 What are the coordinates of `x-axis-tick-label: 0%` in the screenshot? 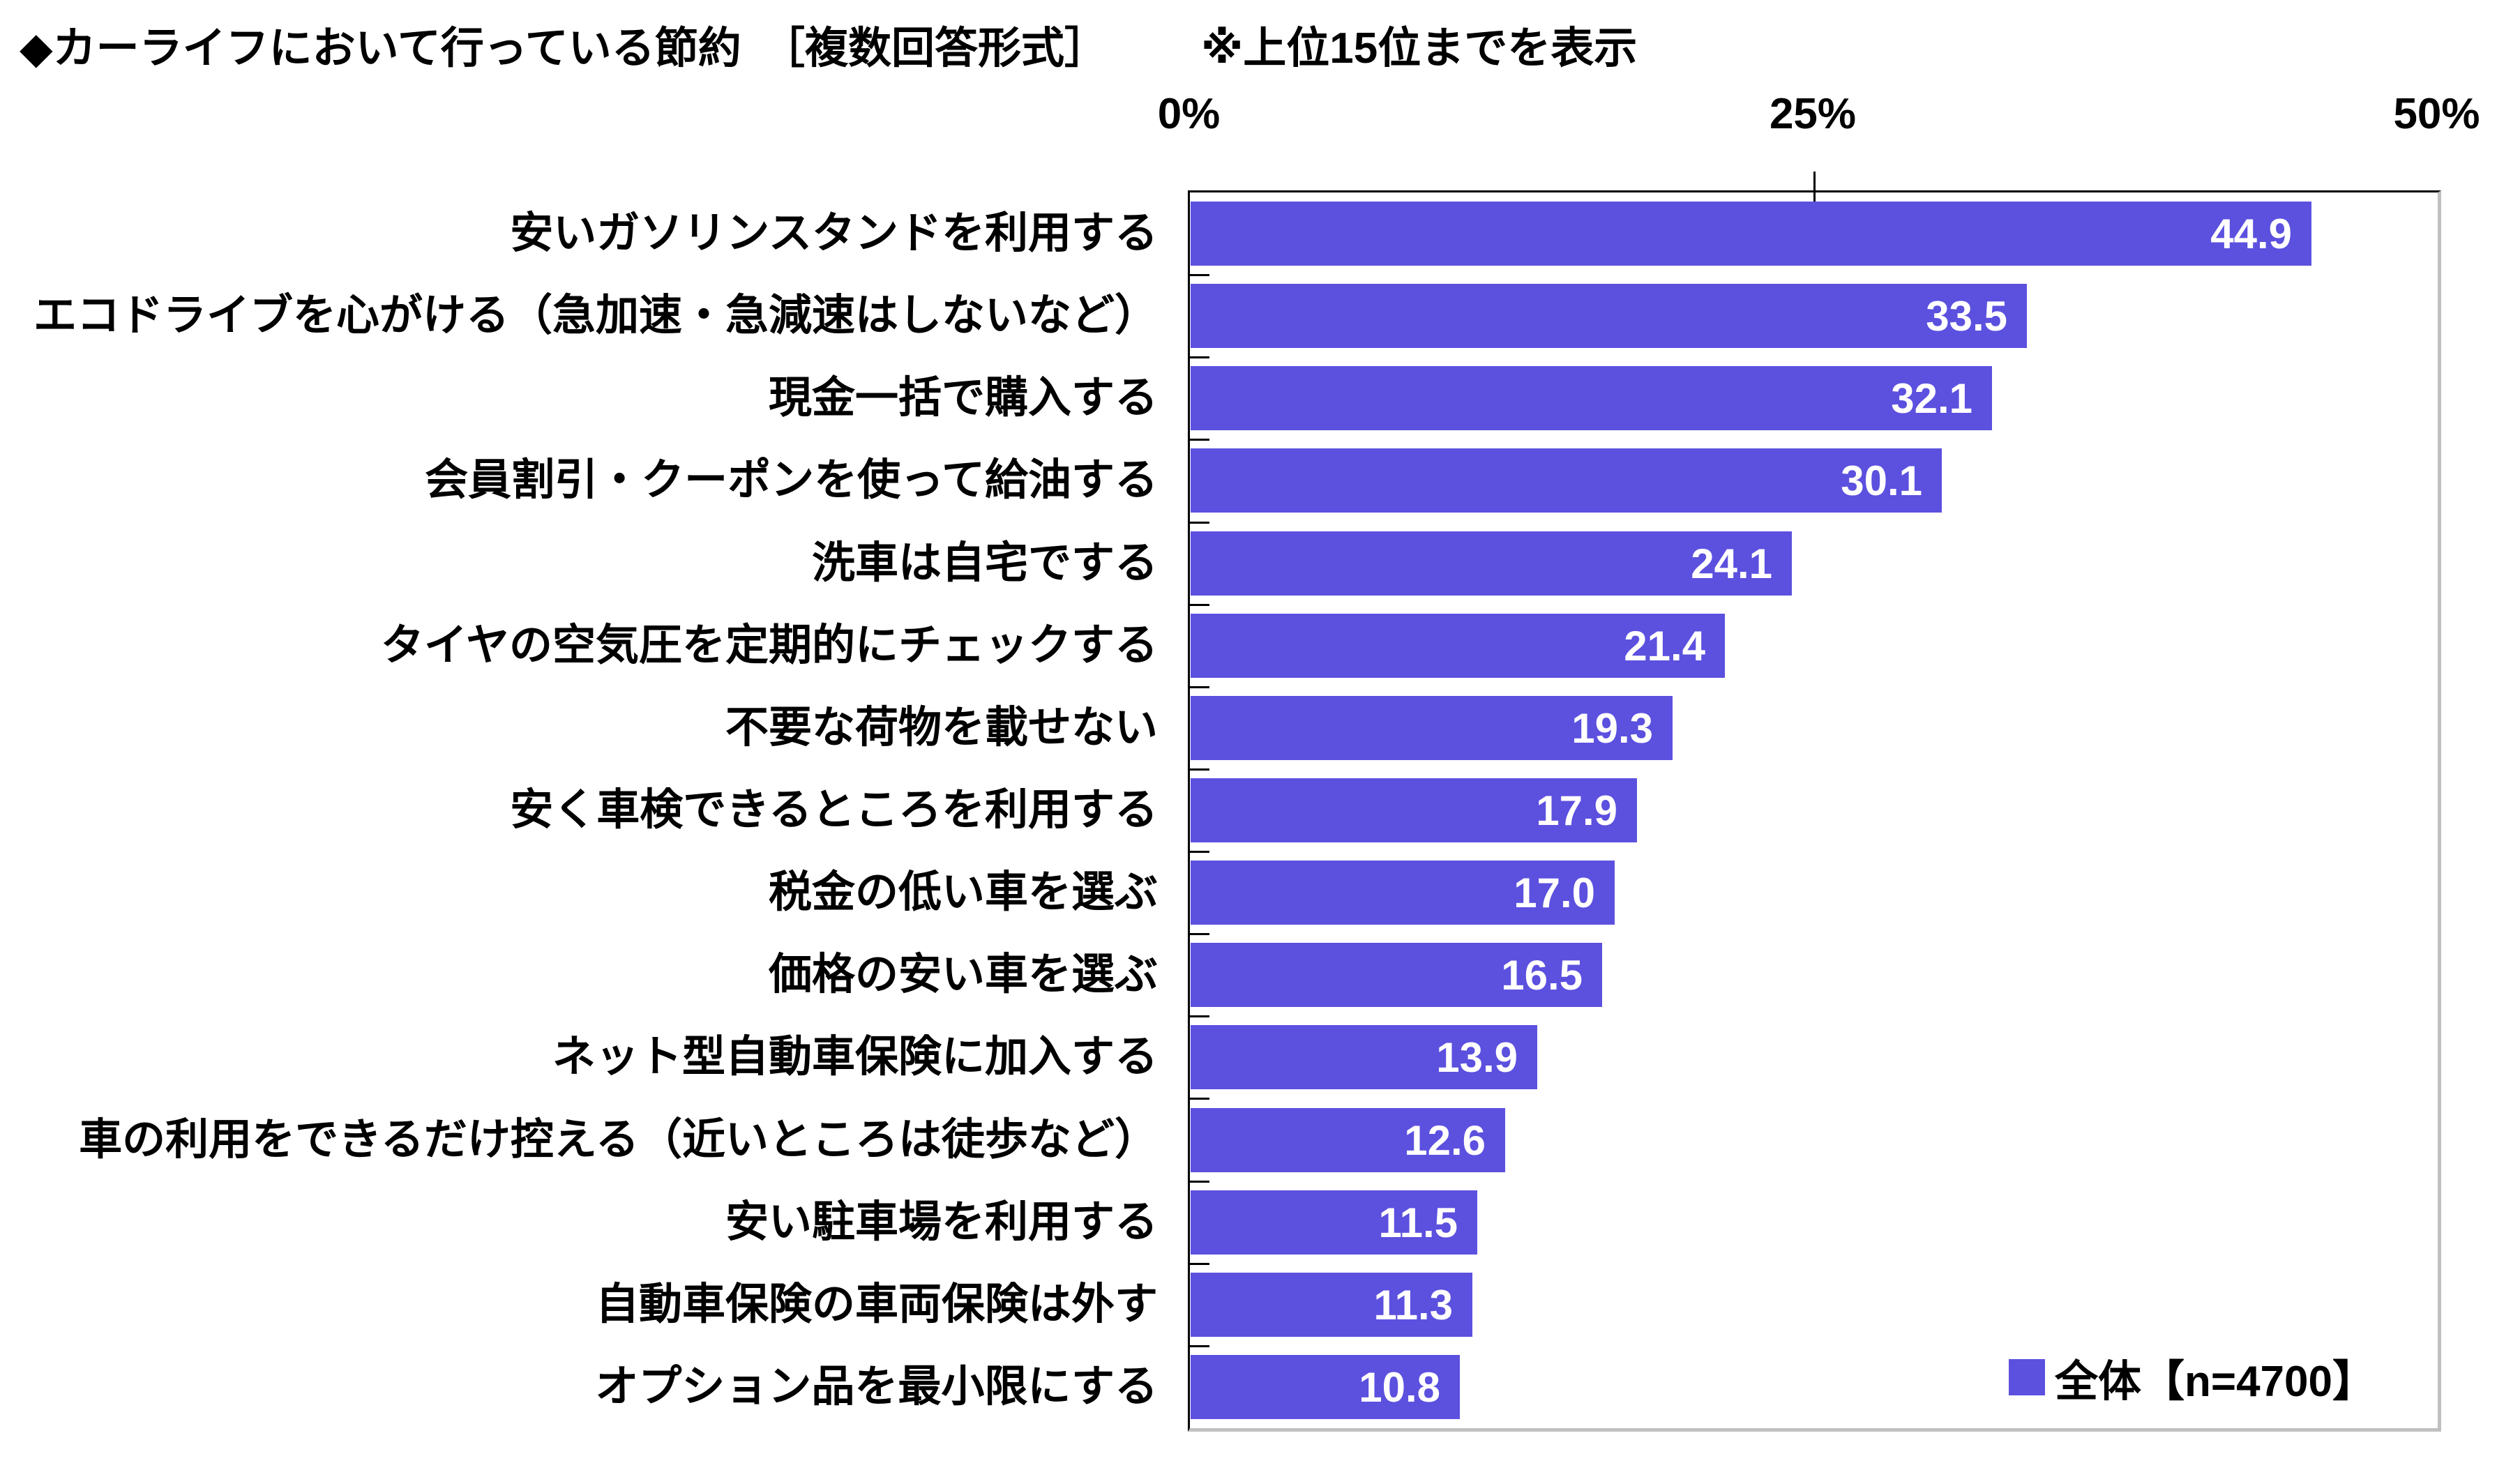 It's located at (1189, 114).